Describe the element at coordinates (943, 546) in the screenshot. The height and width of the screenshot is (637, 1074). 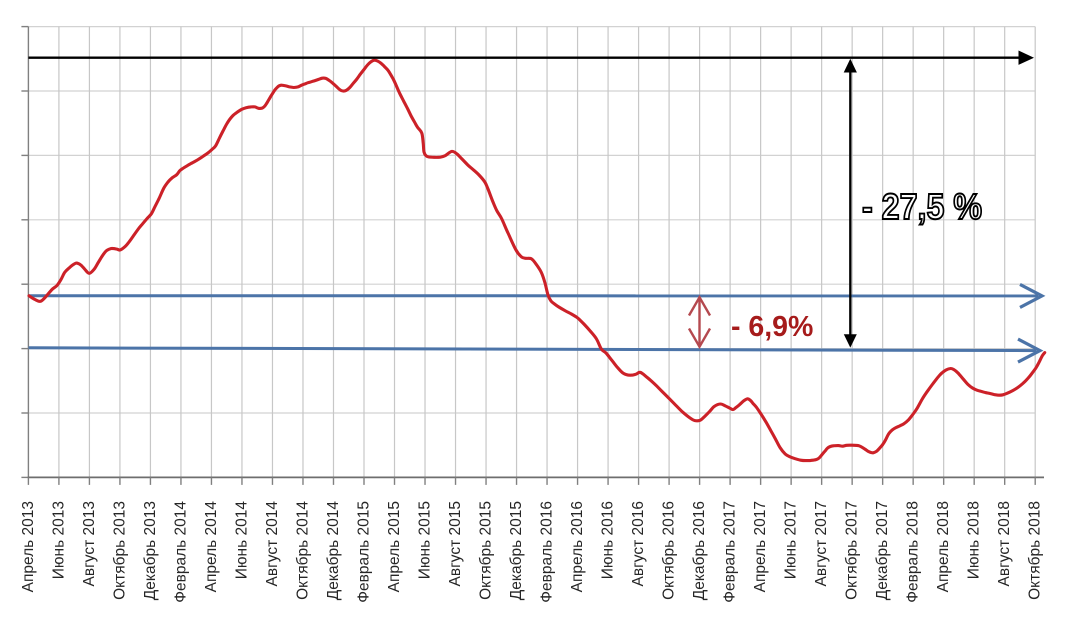
I see `svg-text: Апрель 2018` at that location.